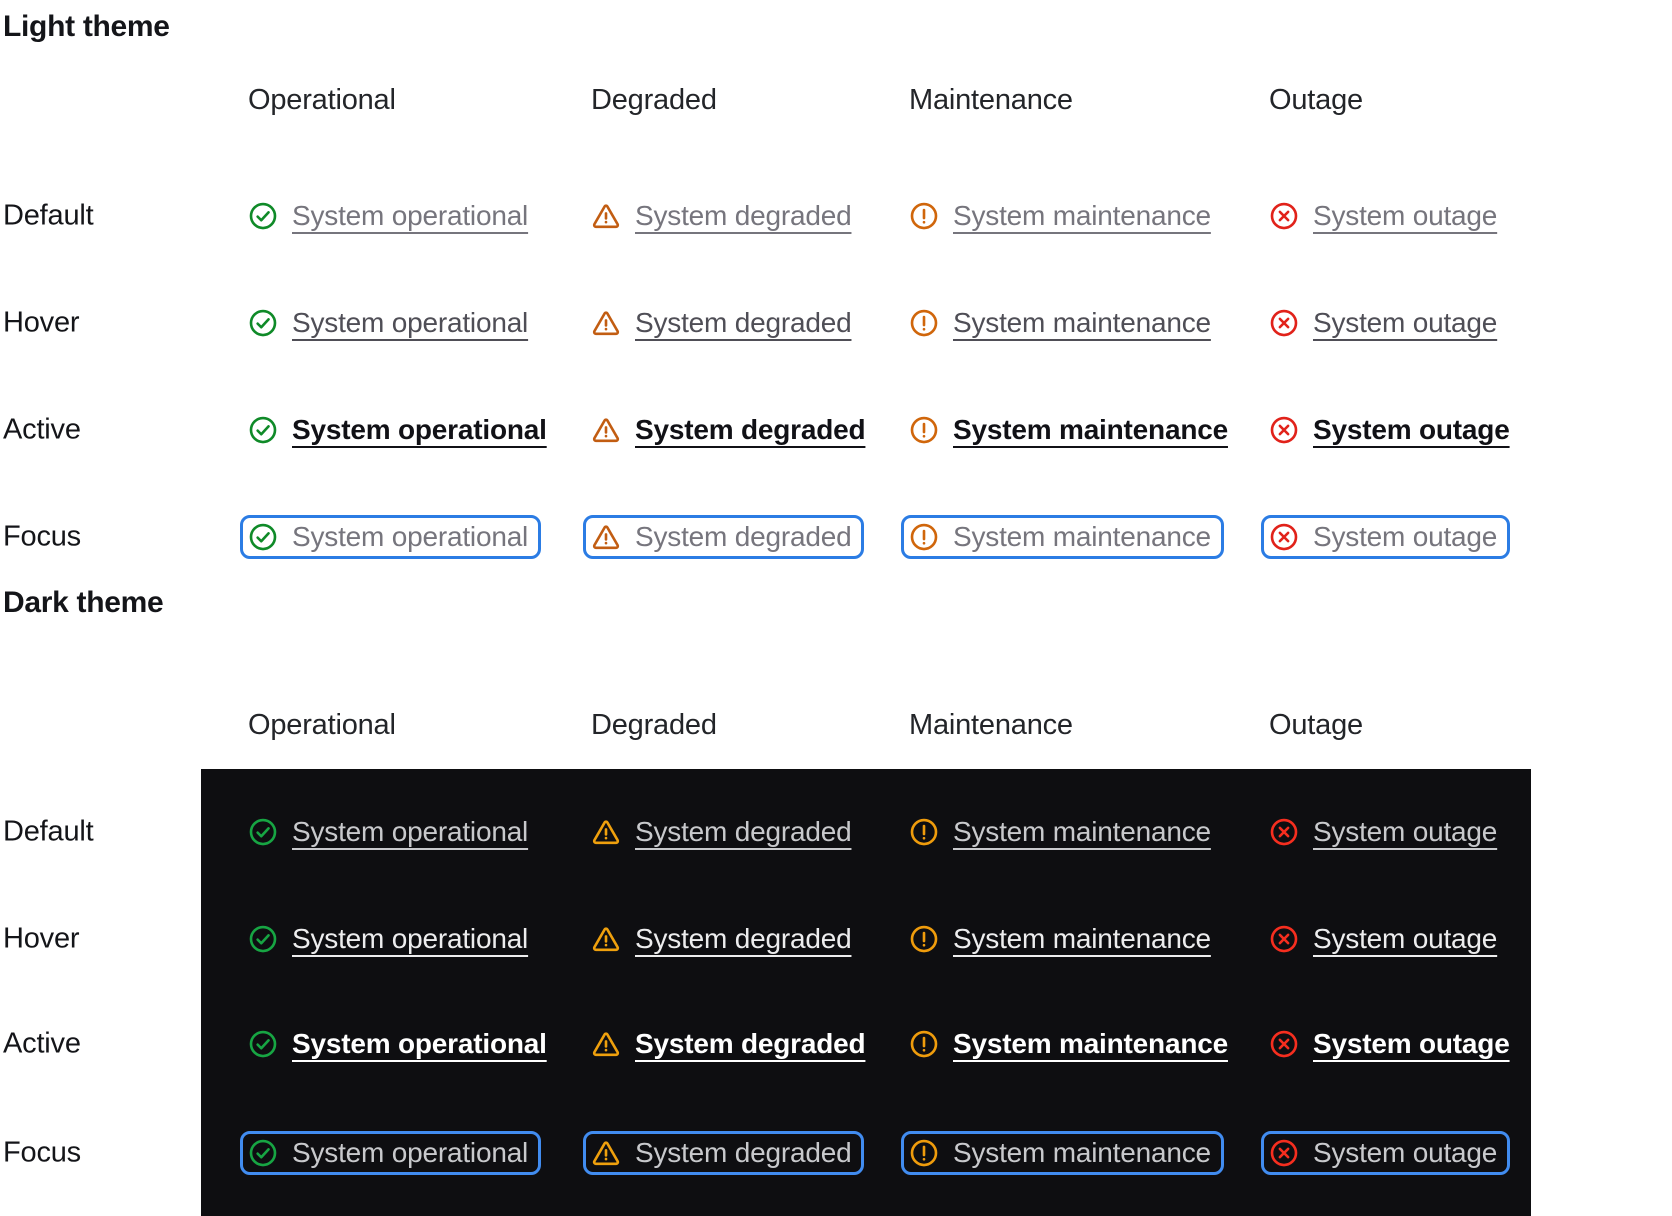 The image size is (1672, 1216). I want to click on dark-hover-operational-link: System operational, so click(388, 939).